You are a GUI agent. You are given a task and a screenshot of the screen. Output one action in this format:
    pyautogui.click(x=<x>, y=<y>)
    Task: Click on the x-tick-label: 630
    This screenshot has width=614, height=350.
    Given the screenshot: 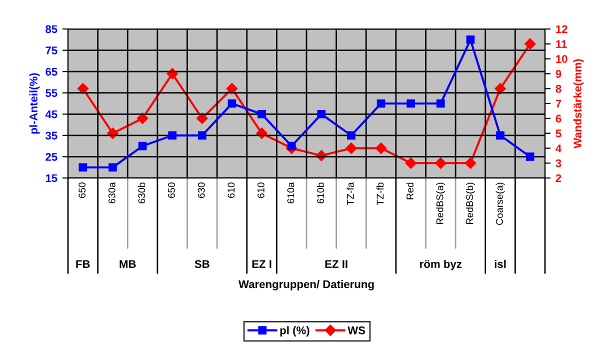 What is the action you would take?
    pyautogui.click(x=201, y=190)
    